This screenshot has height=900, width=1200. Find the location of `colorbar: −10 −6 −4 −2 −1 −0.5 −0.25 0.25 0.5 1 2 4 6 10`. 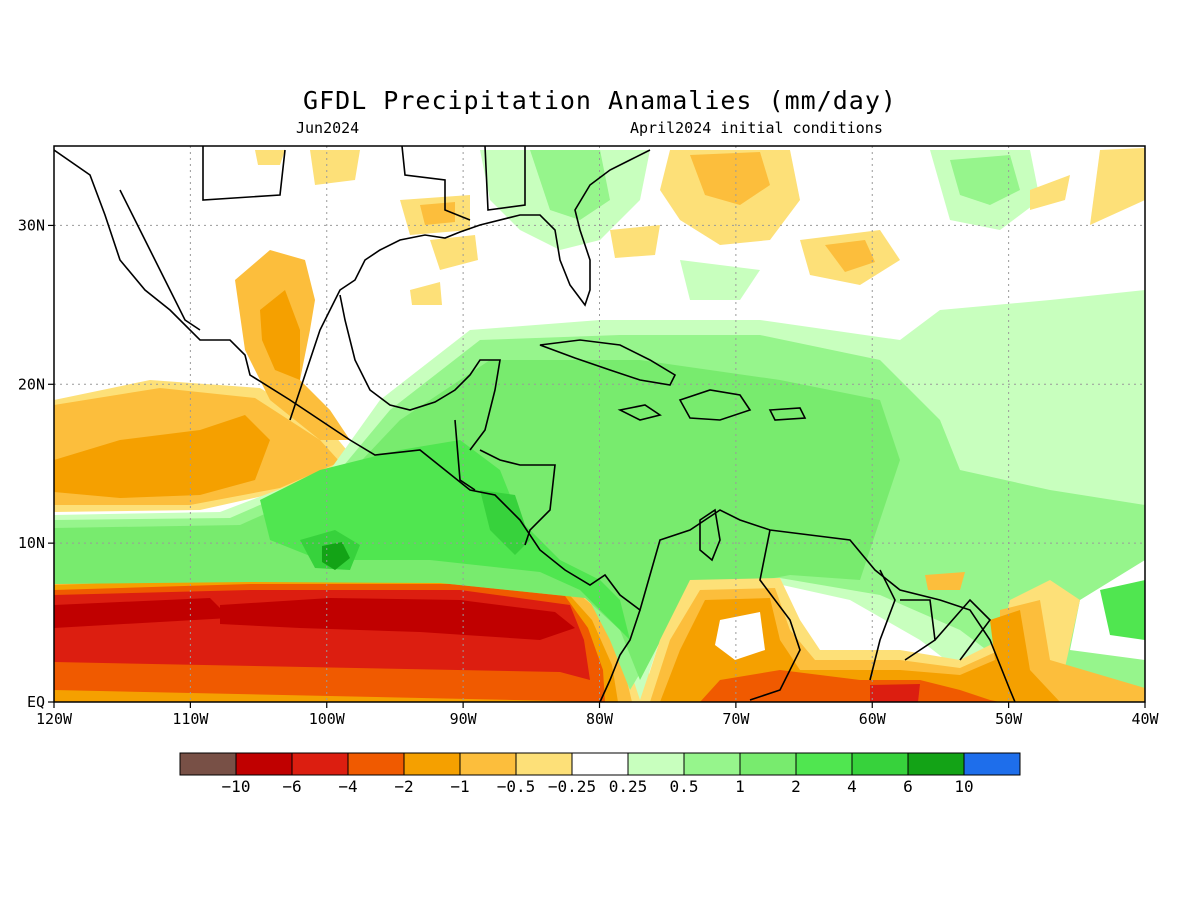

colorbar: −10 −6 −4 −2 −1 −0.5 −0.25 0.25 0.5 1 2 4 6 10 is located at coordinates (600, 774).